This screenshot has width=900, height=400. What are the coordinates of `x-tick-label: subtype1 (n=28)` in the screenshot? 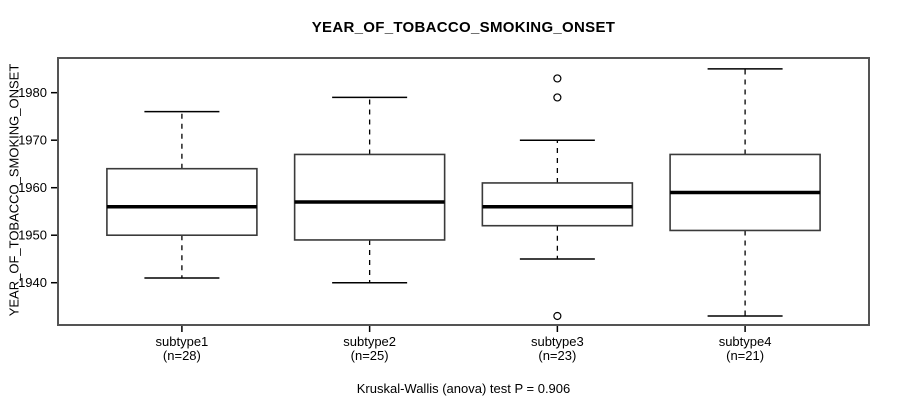 It's located at (182, 348).